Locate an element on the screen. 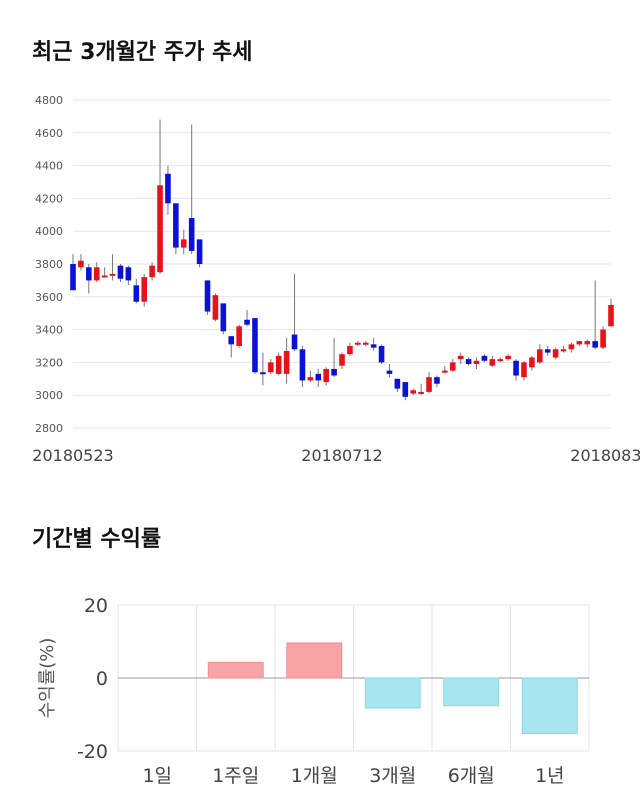  y-tick-label: 4000 is located at coordinates (49, 231).